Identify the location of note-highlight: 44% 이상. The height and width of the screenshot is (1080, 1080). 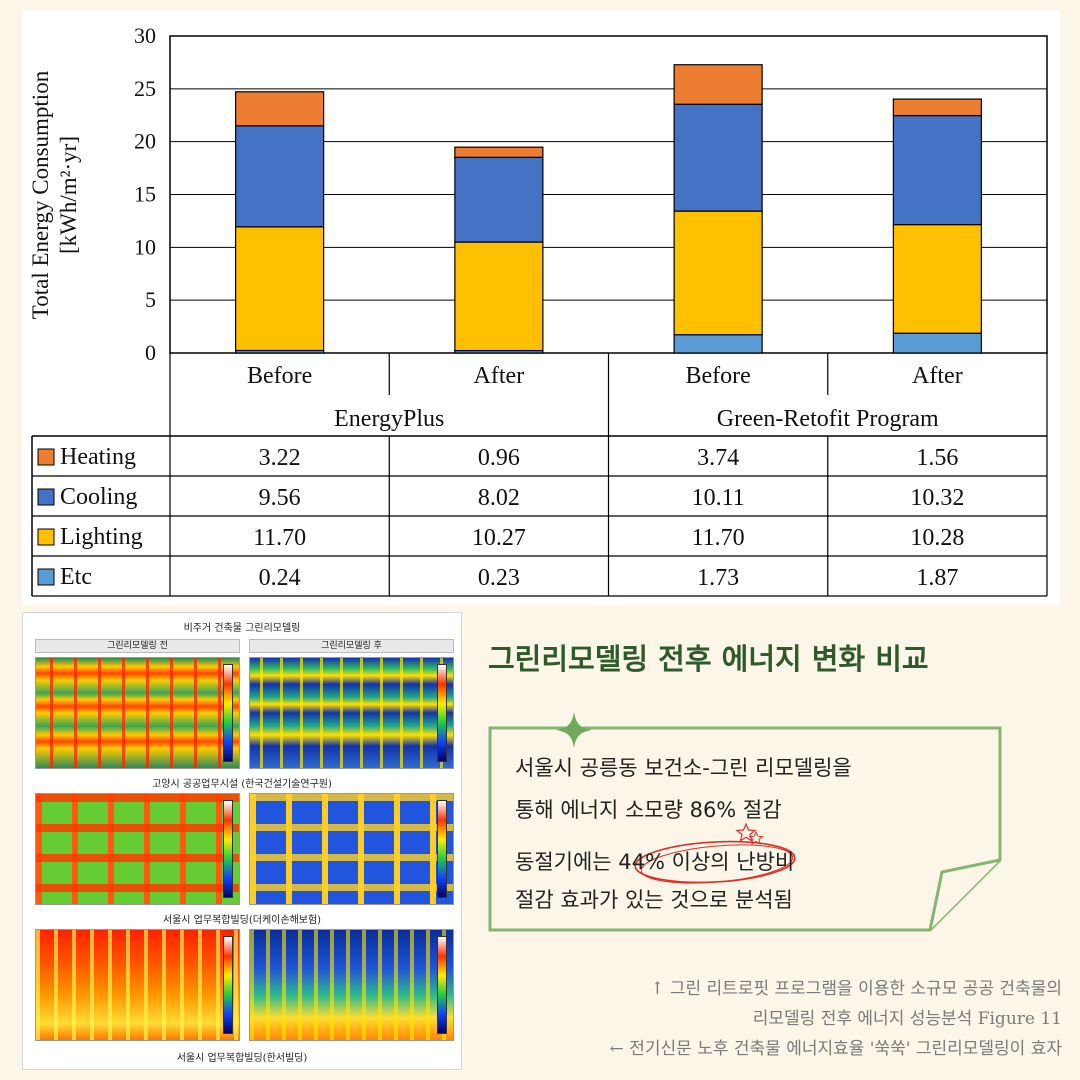
(664, 862).